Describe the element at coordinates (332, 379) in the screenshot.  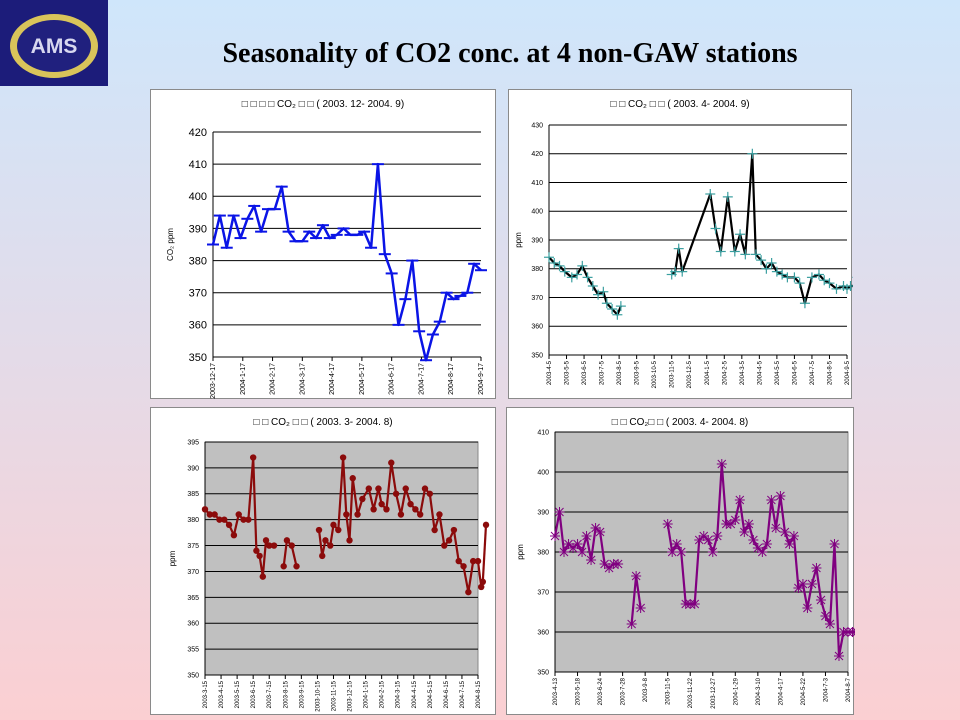
I see `x-tick-label: 2004-4-17` at that location.